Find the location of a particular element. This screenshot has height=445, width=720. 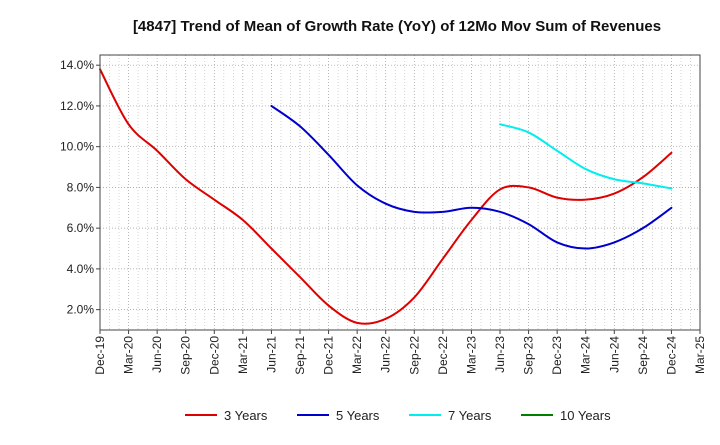

legend-label-5-years: 5 Years is located at coordinates (358, 415).